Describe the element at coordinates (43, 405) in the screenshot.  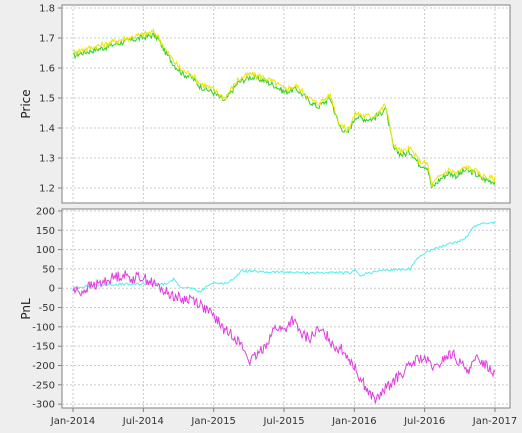
I see `y-tick-label: -300` at that location.